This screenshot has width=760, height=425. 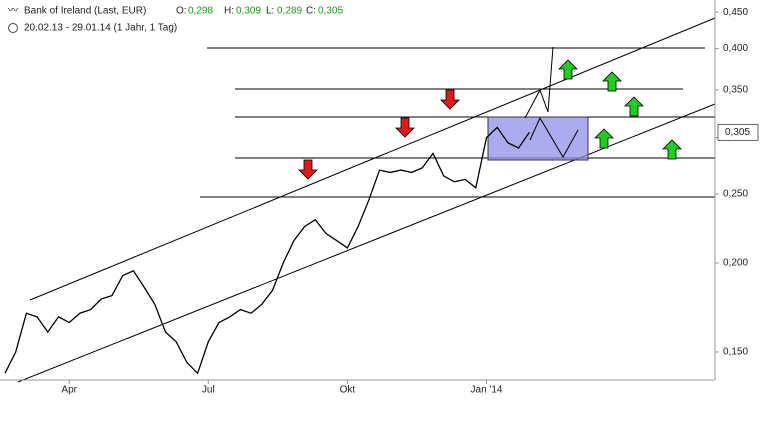 I want to click on chart-icon: 〰, so click(x=13, y=11).